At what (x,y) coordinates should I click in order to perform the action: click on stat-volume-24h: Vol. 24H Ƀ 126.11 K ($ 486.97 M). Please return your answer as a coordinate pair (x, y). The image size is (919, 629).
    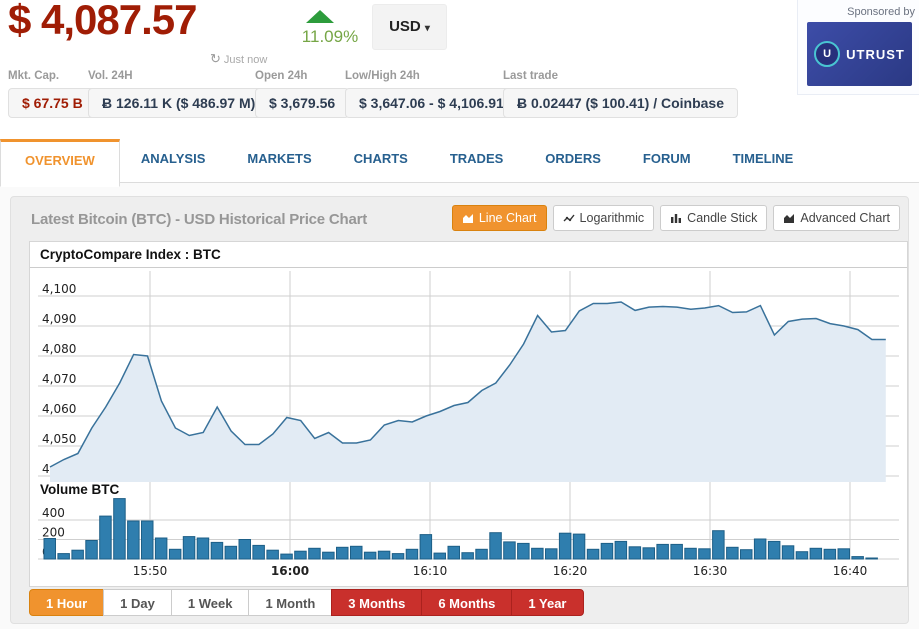
    Looking at the image, I should click on (179, 94).